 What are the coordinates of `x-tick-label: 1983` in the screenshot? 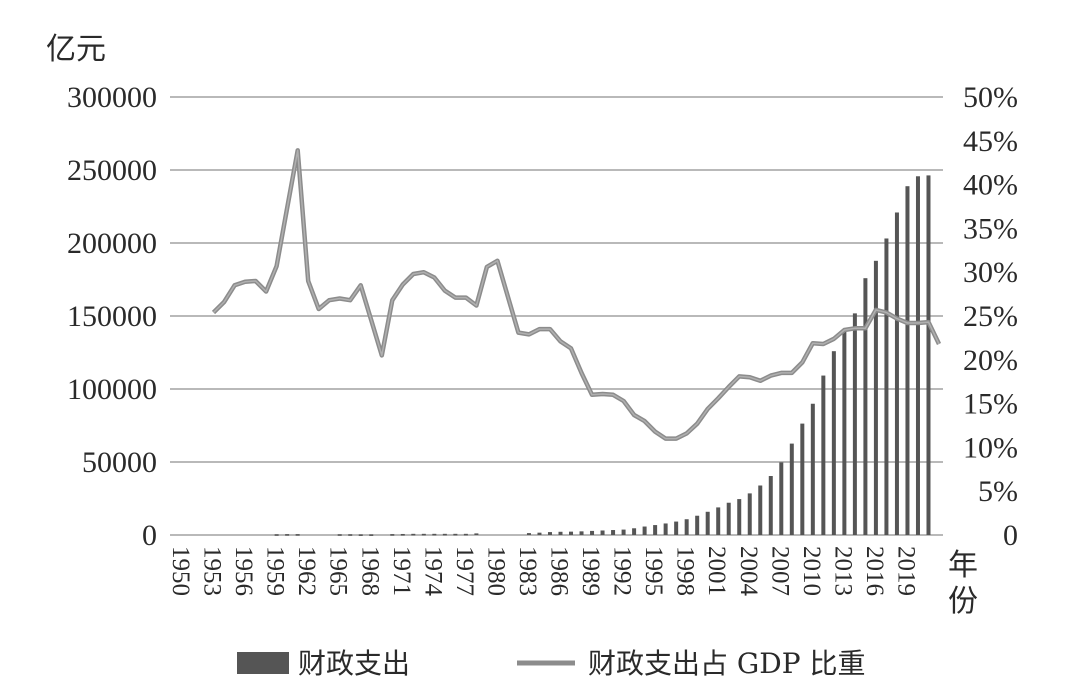 It's located at (527, 571).